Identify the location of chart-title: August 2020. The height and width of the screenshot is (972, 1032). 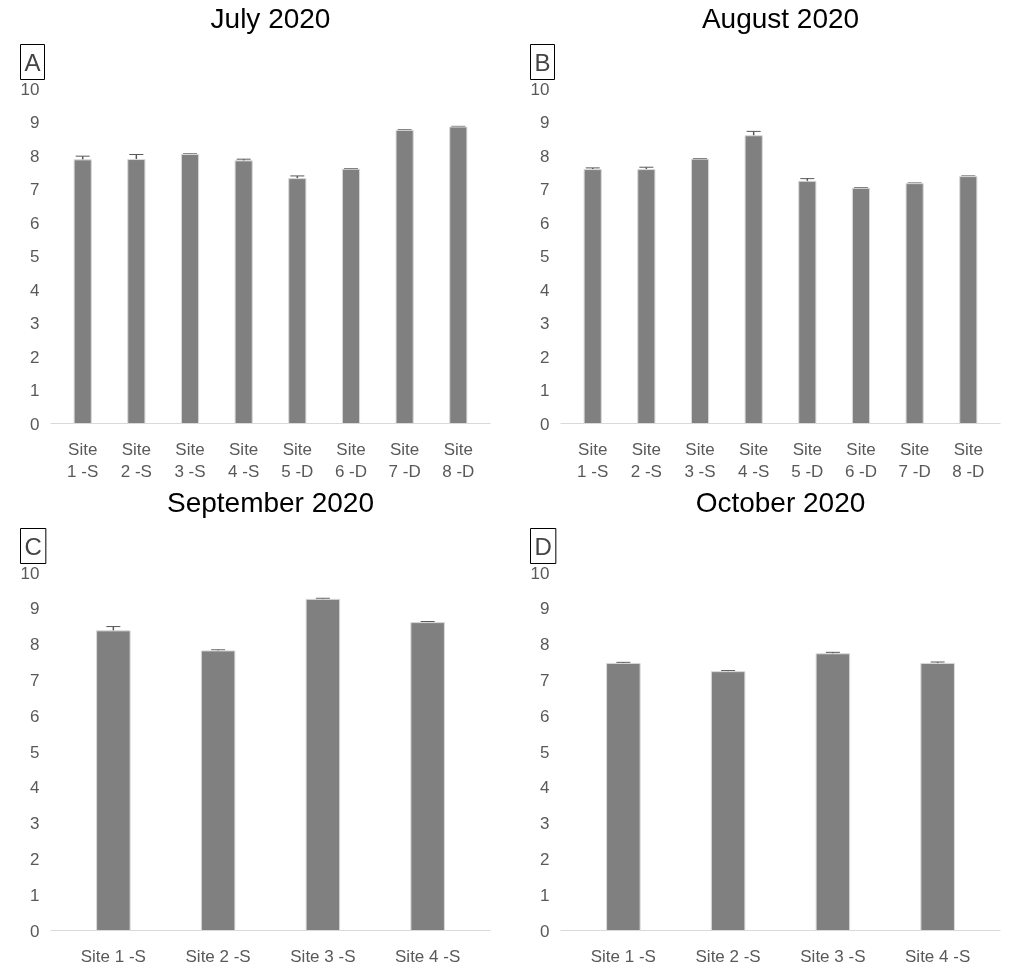
(780, 18).